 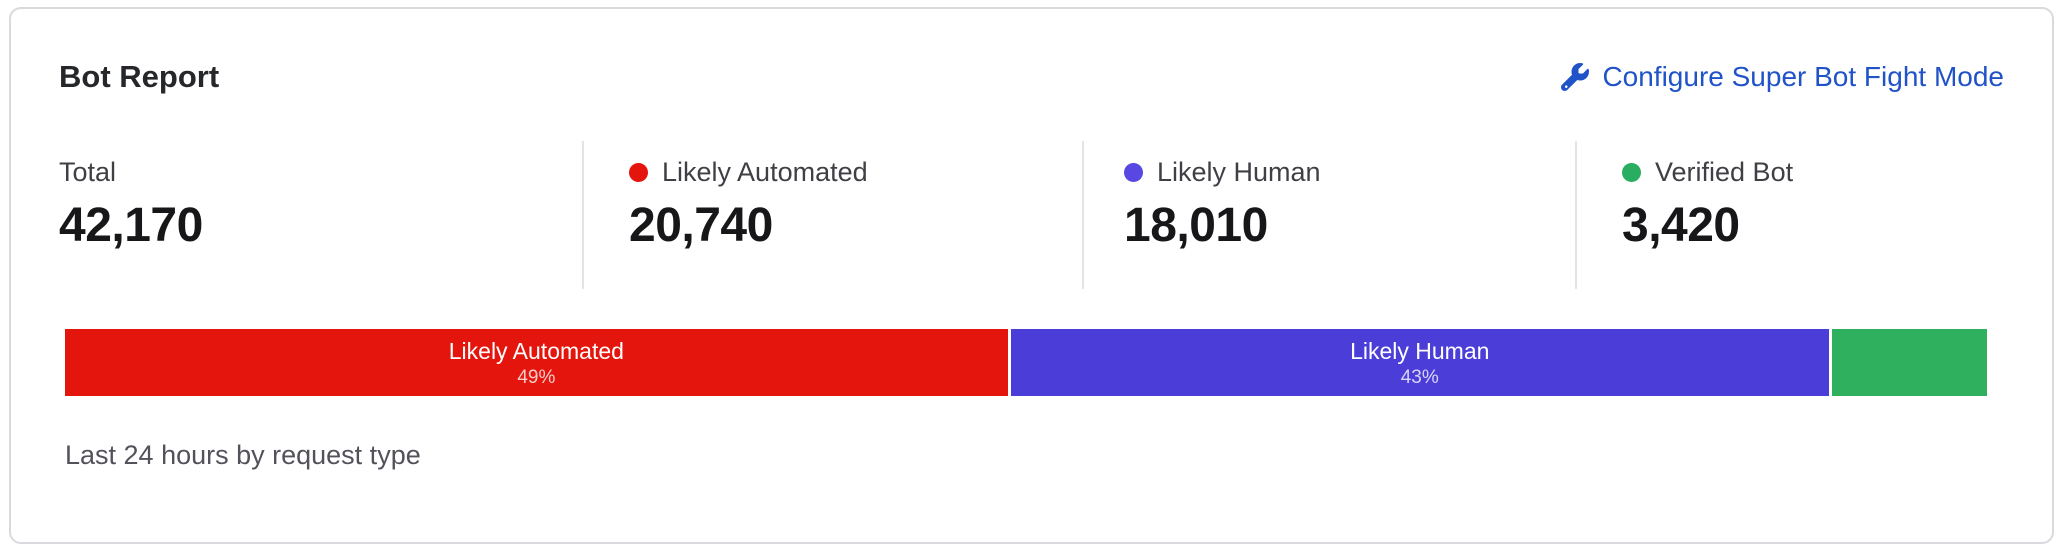 I want to click on stat-total: Total 42,170, so click(x=320, y=215).